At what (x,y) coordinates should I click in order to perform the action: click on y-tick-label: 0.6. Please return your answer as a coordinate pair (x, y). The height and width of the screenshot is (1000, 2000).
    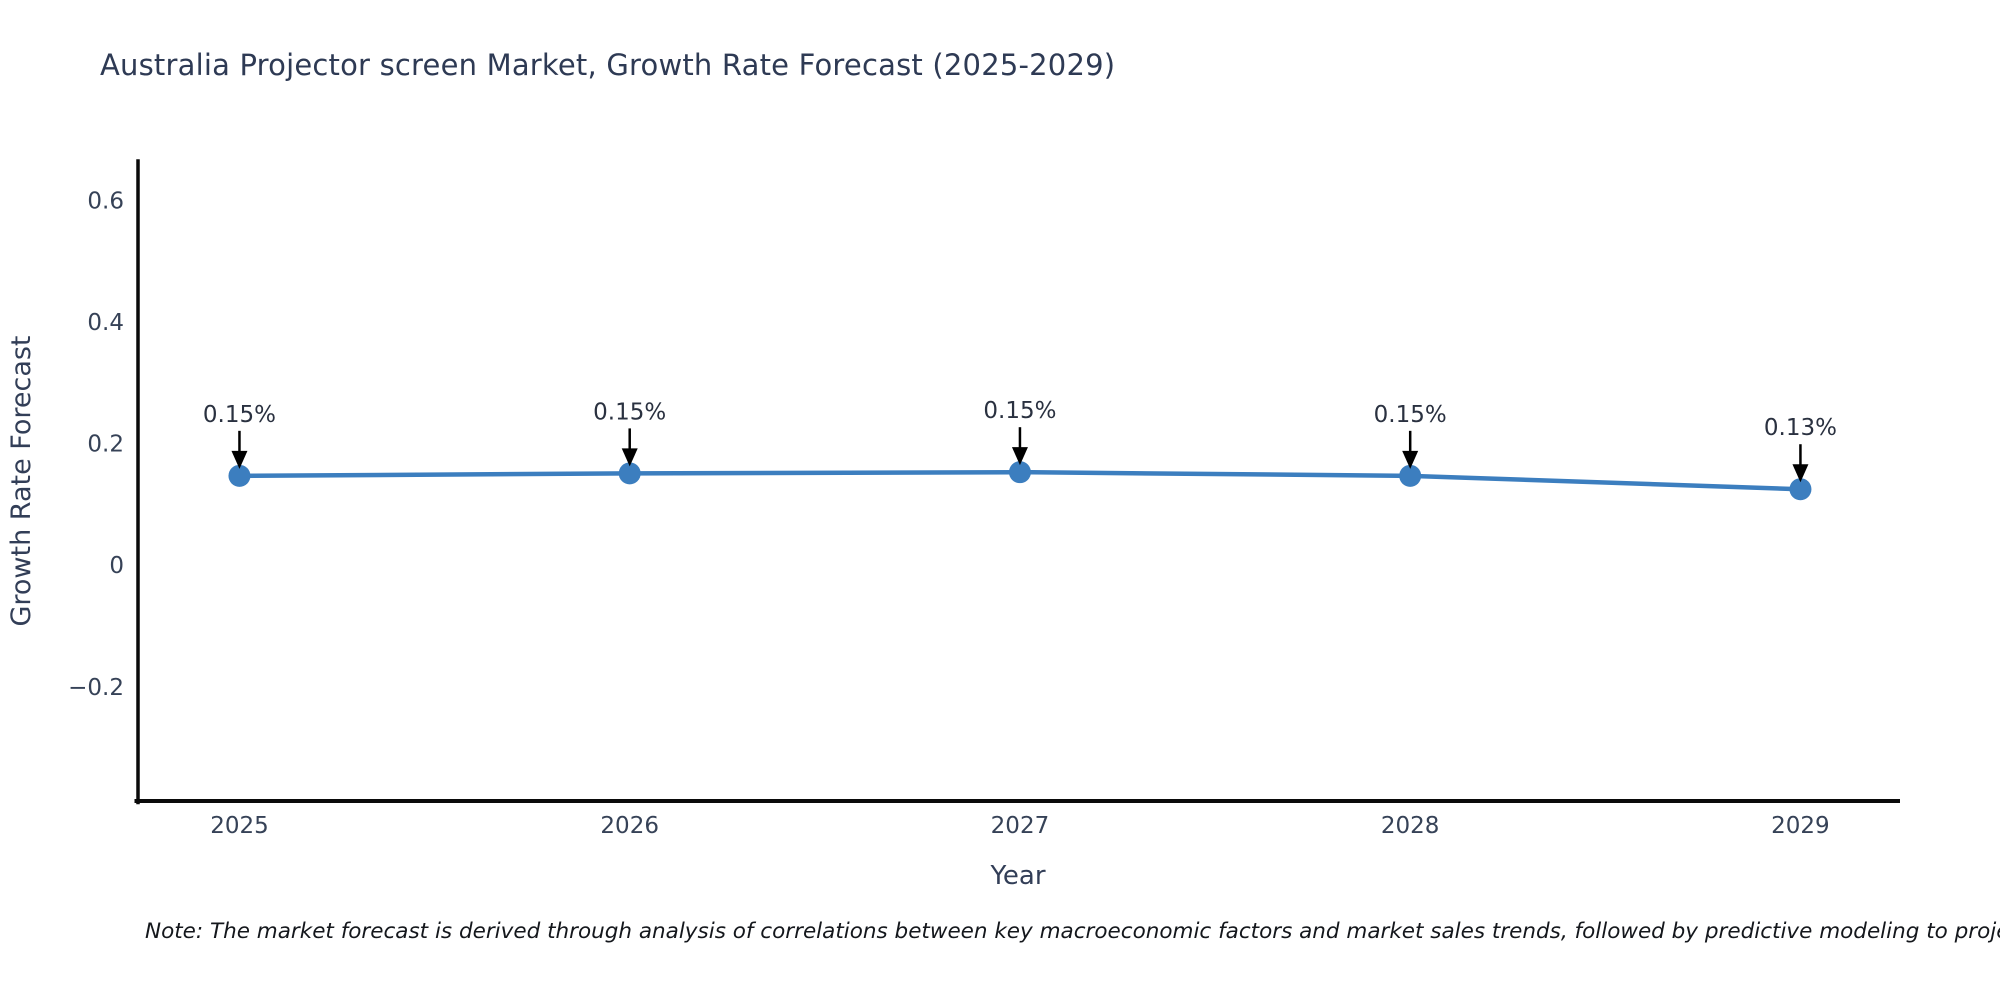
    Looking at the image, I should click on (105, 201).